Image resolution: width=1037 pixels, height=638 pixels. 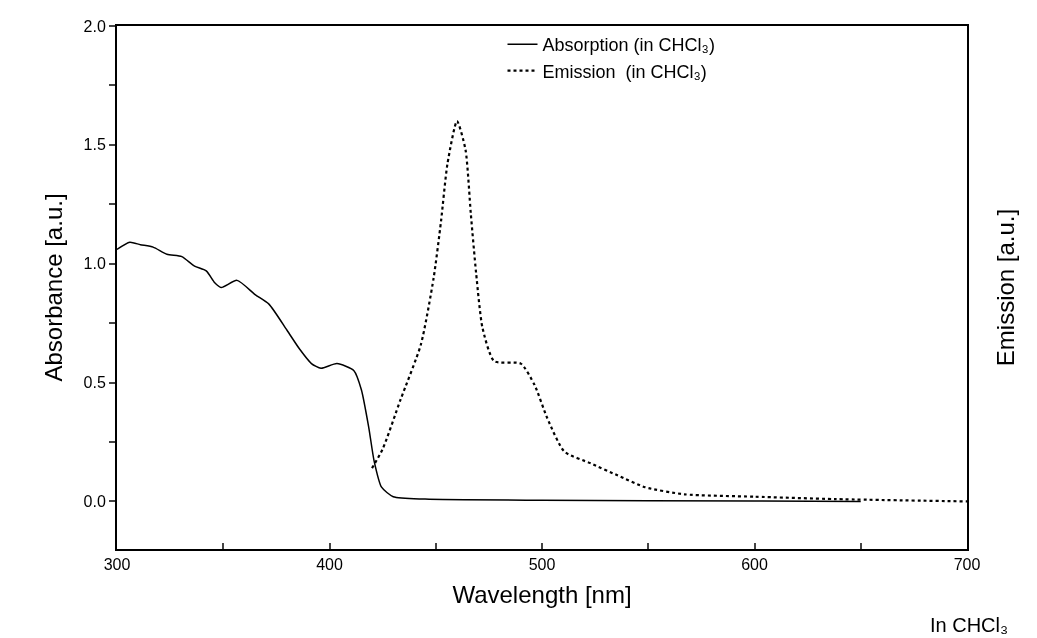 What do you see at coordinates (117, 565) in the screenshot?
I see `x-tick-label: 300` at bounding box center [117, 565].